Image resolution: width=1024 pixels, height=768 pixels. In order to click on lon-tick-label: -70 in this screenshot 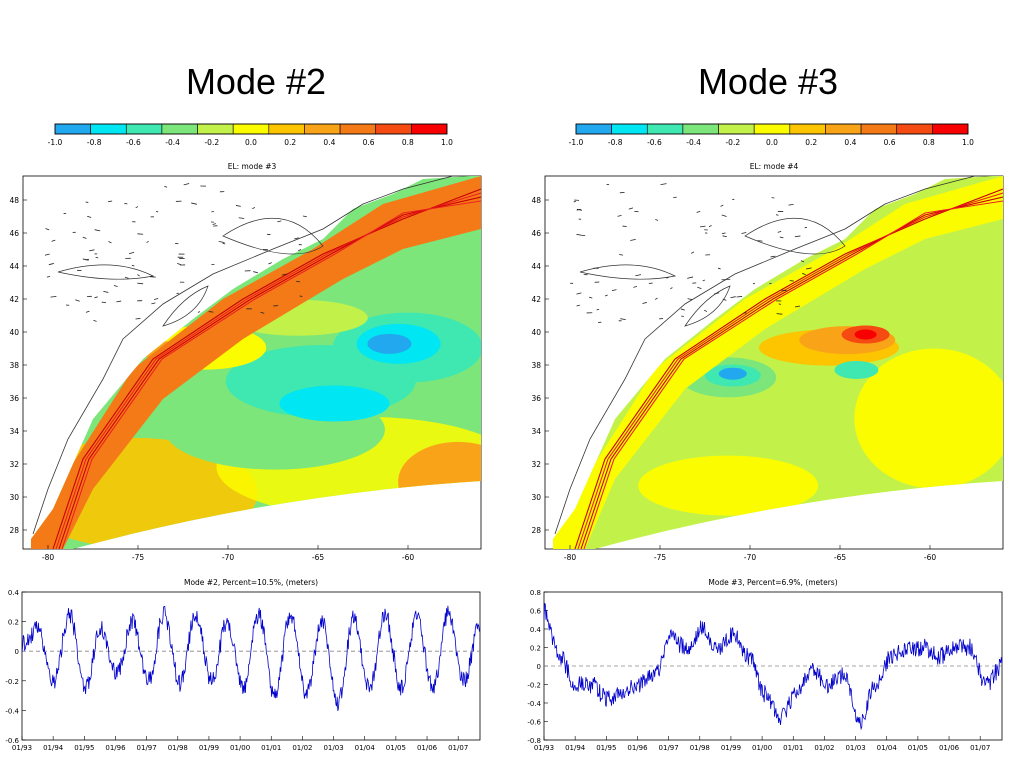, I will do `click(228, 557)`.